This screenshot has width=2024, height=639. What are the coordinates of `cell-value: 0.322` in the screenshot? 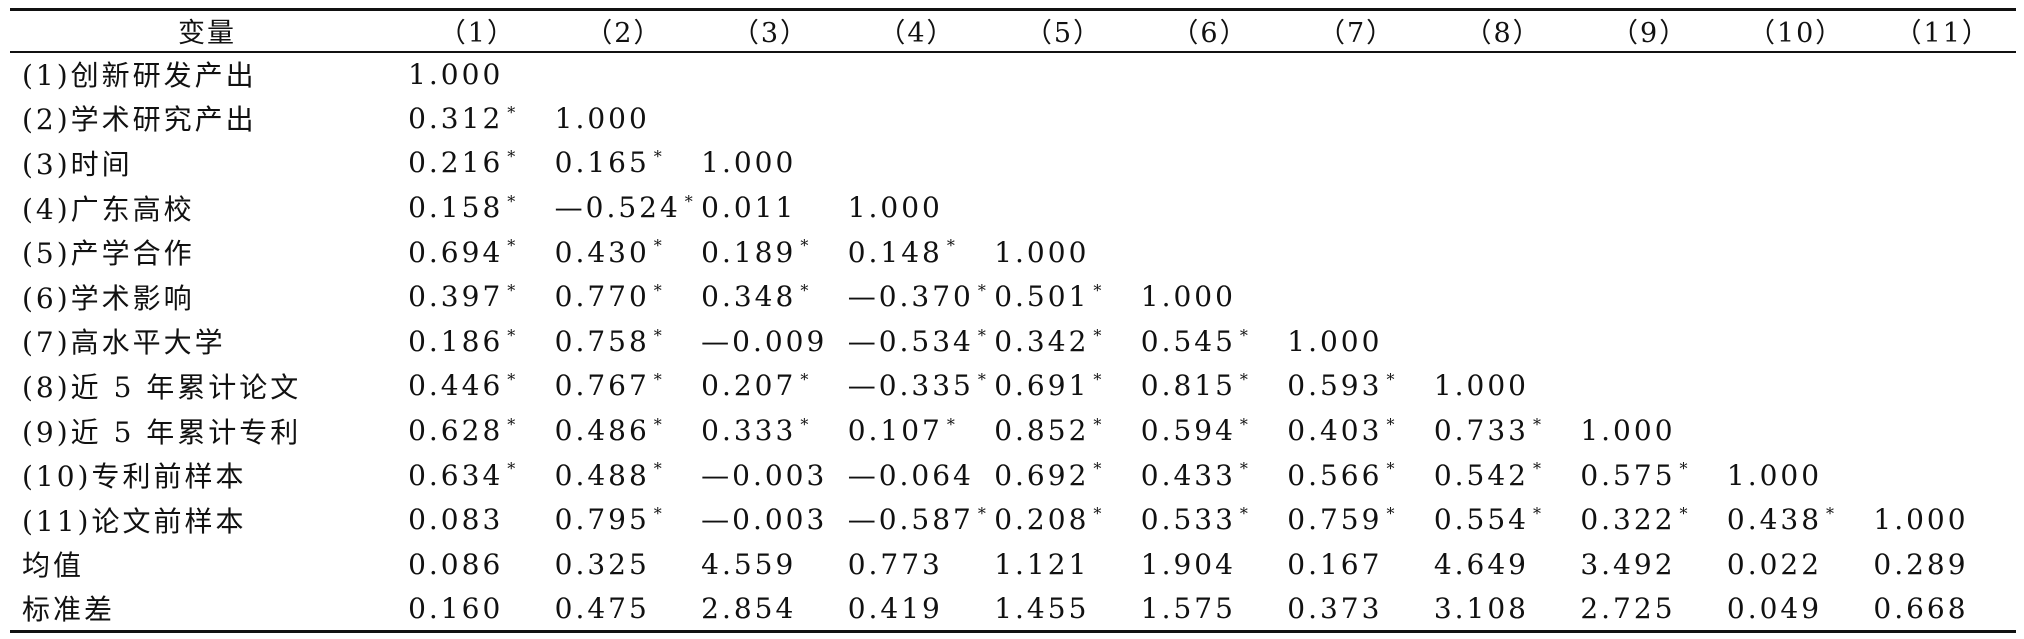 It's located at (1628, 520).